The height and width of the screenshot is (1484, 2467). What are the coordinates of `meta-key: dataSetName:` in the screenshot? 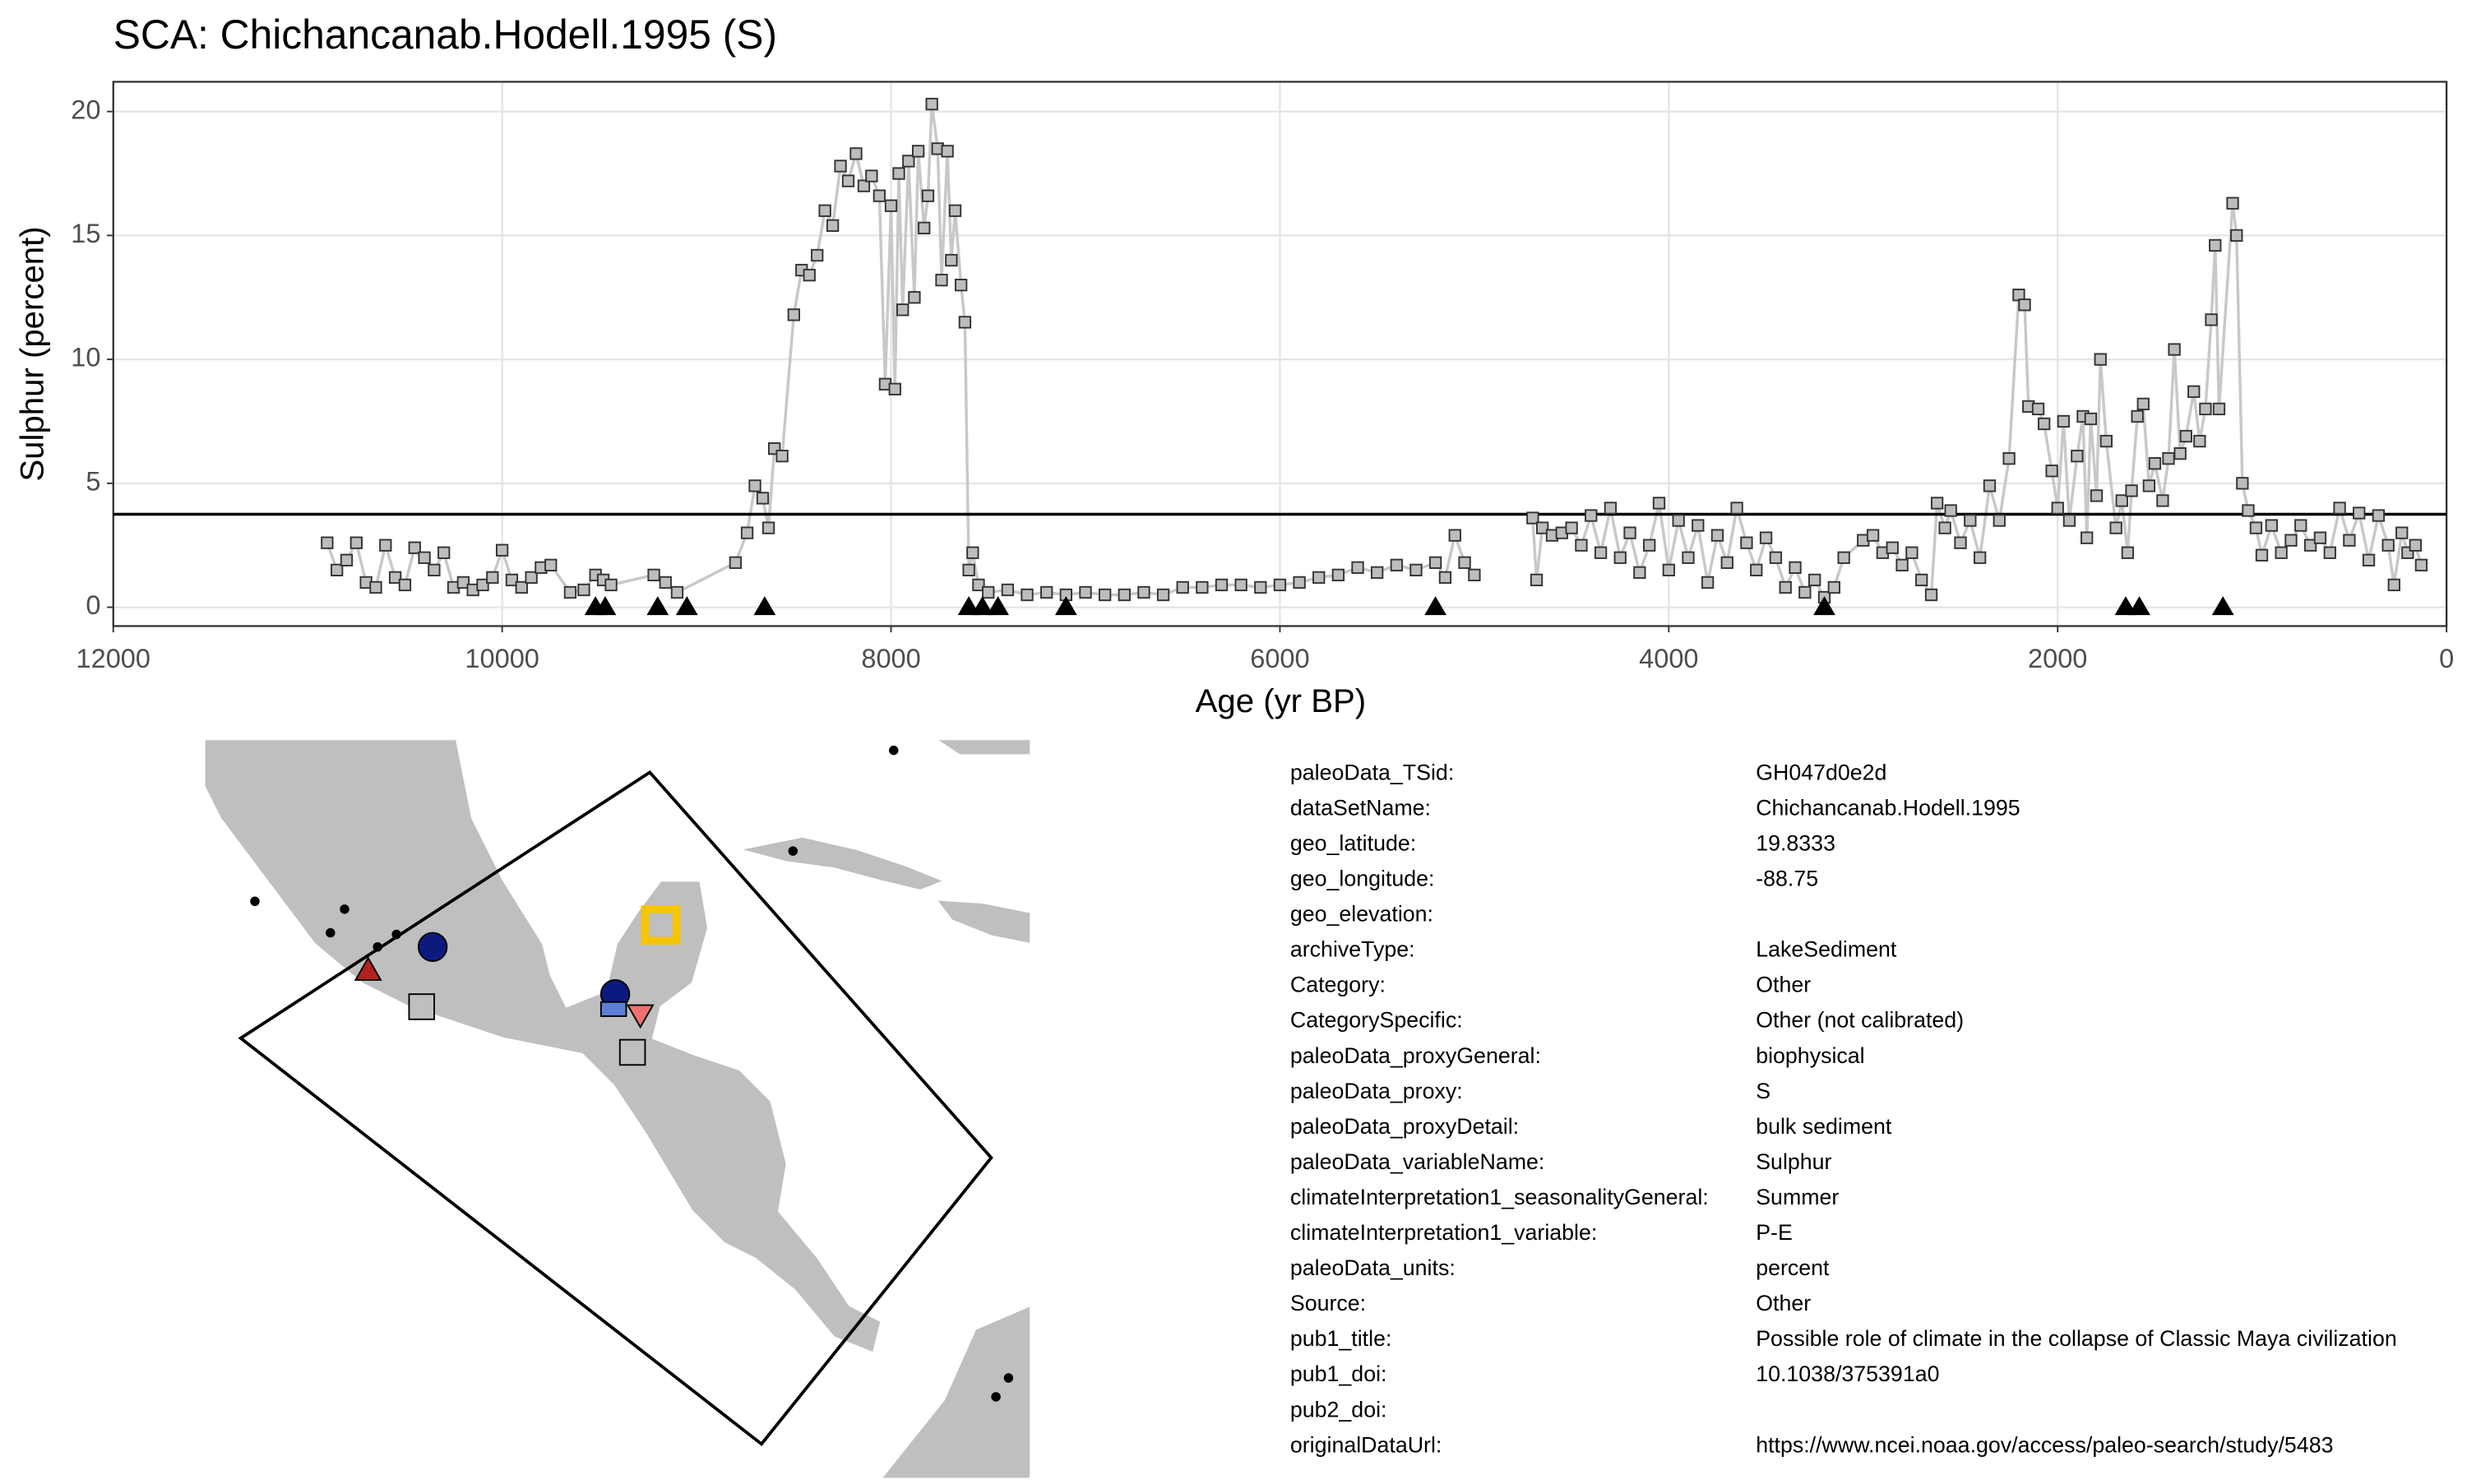 It's located at (1360, 808).